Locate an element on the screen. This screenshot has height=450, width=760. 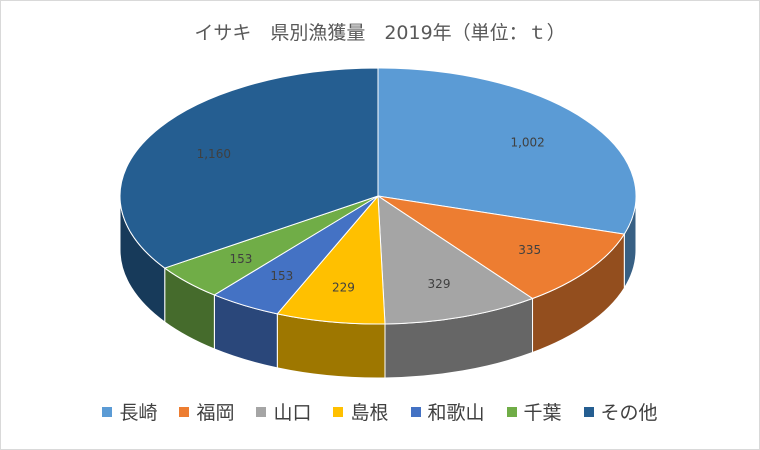
legend-label: 島根 is located at coordinates (369, 413).